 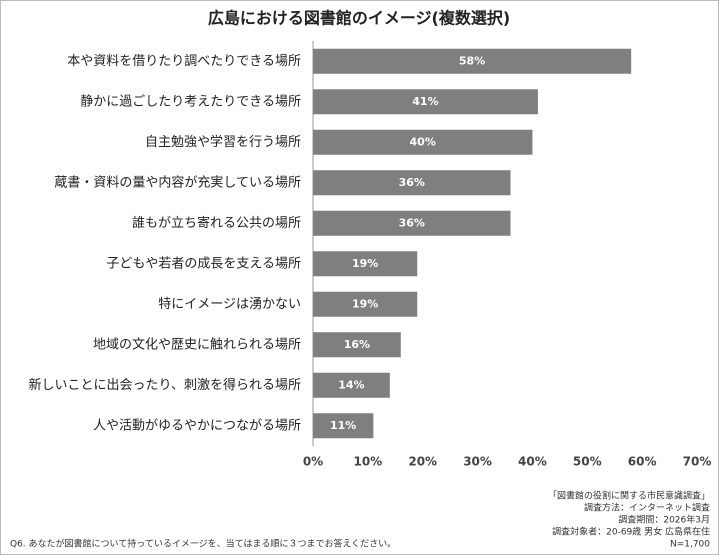 I want to click on source-note: 「図書館の役割に関する市民意識調査」, so click(x=629, y=496).